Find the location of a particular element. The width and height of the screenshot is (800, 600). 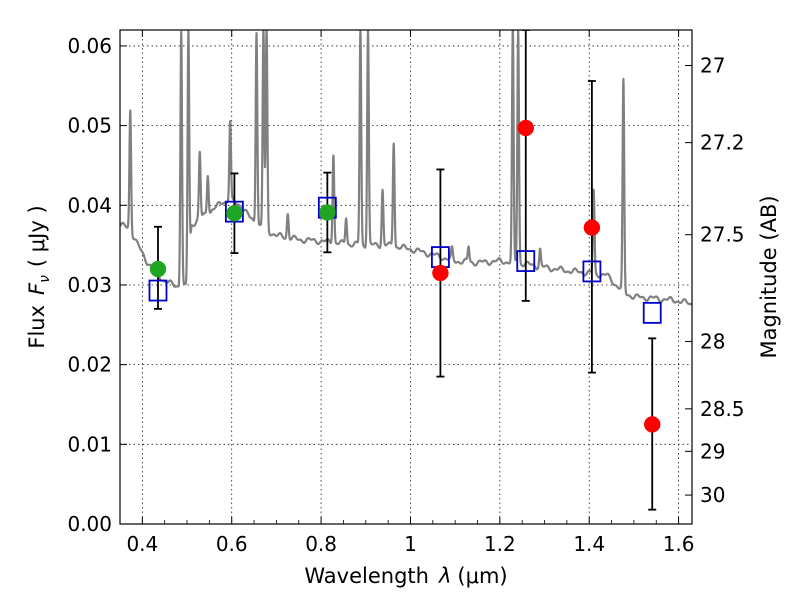

y-tick-label: 0.03 is located at coordinates (89, 285).